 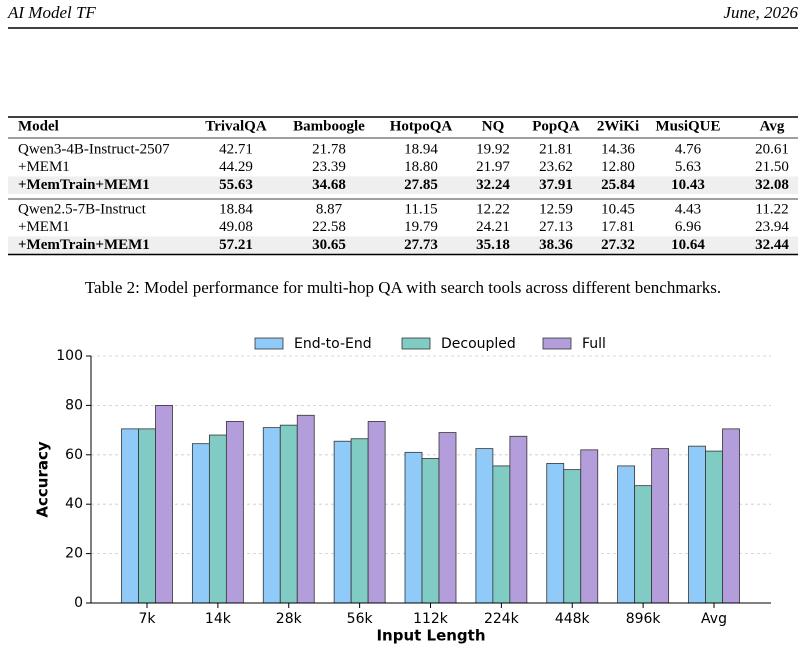 I want to click on x-tick-label: 896k, so click(x=644, y=619).